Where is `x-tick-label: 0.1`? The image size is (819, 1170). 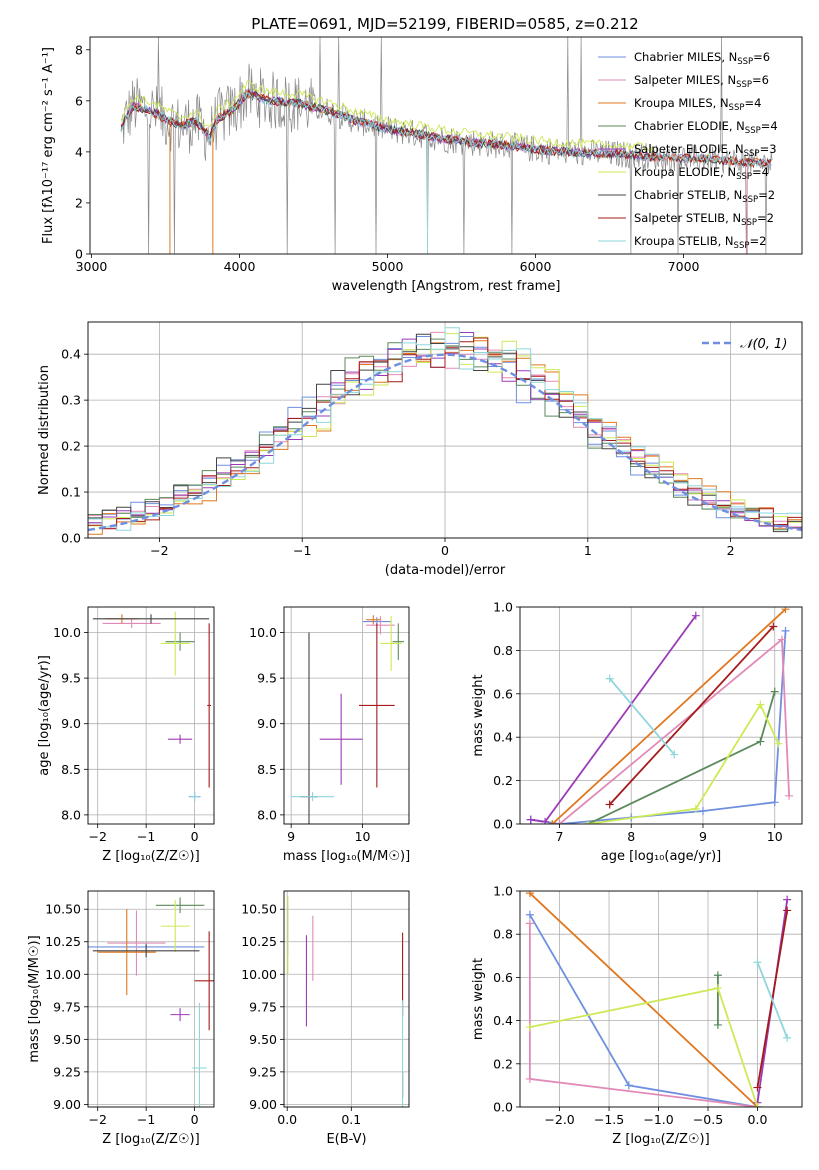 x-tick-label: 0.1 is located at coordinates (351, 1119).